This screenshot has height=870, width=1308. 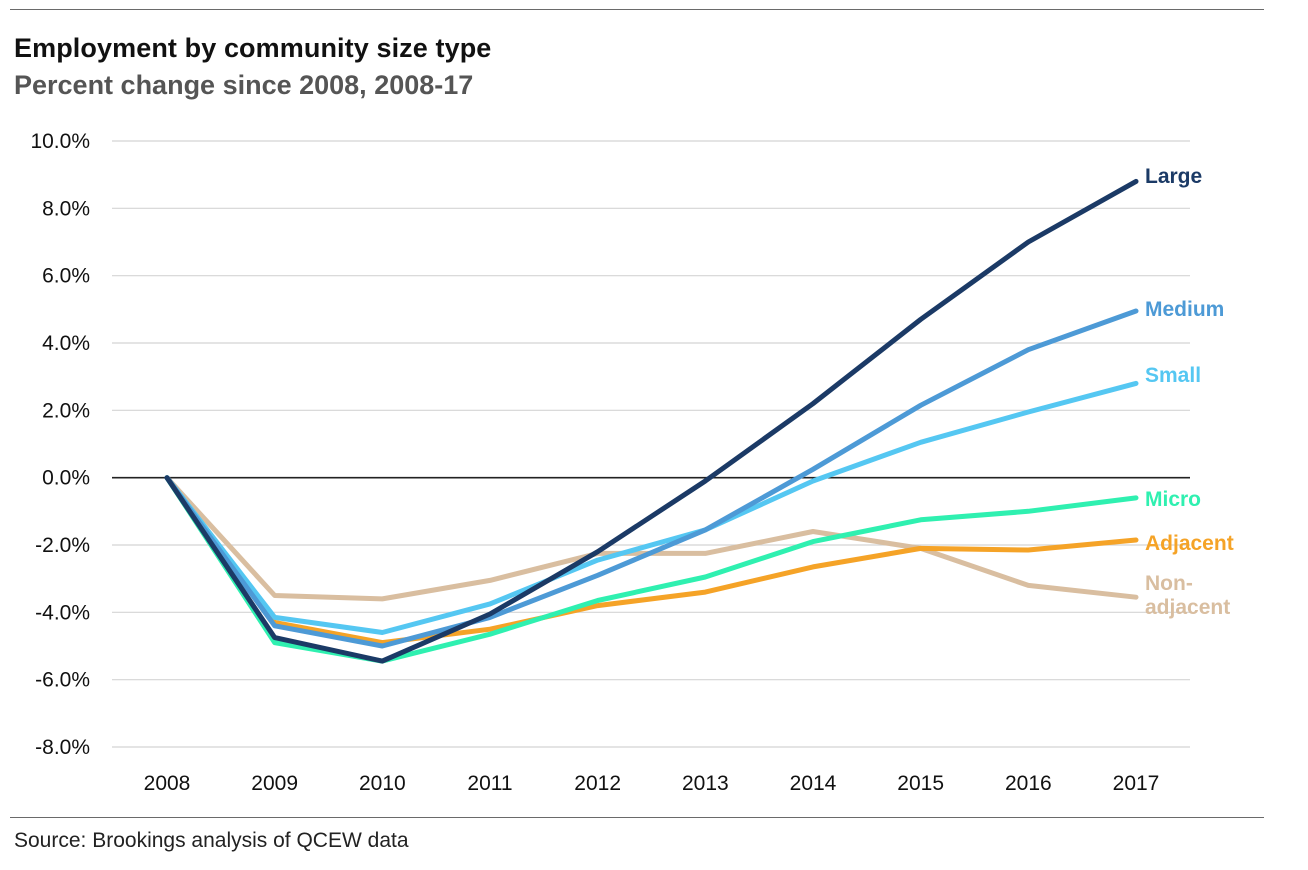 I want to click on bottom-rule, so click(x=637, y=817).